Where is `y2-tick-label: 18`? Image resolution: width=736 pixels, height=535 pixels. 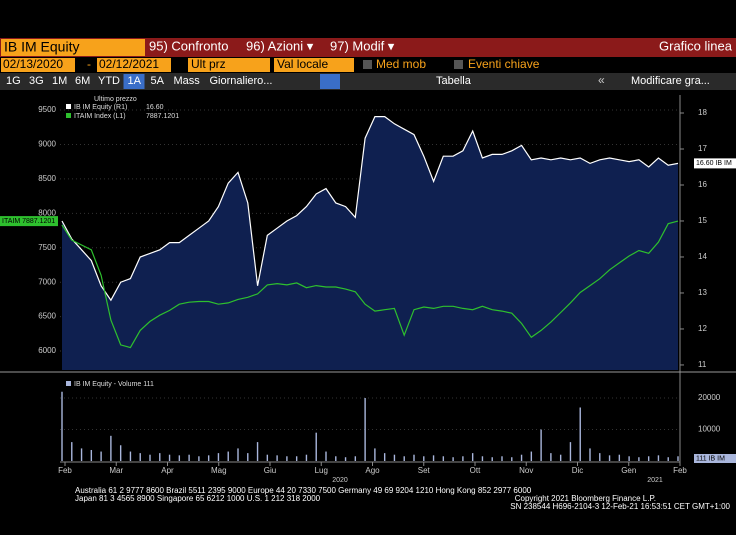
y2-tick-label: 18 is located at coordinates (702, 112).